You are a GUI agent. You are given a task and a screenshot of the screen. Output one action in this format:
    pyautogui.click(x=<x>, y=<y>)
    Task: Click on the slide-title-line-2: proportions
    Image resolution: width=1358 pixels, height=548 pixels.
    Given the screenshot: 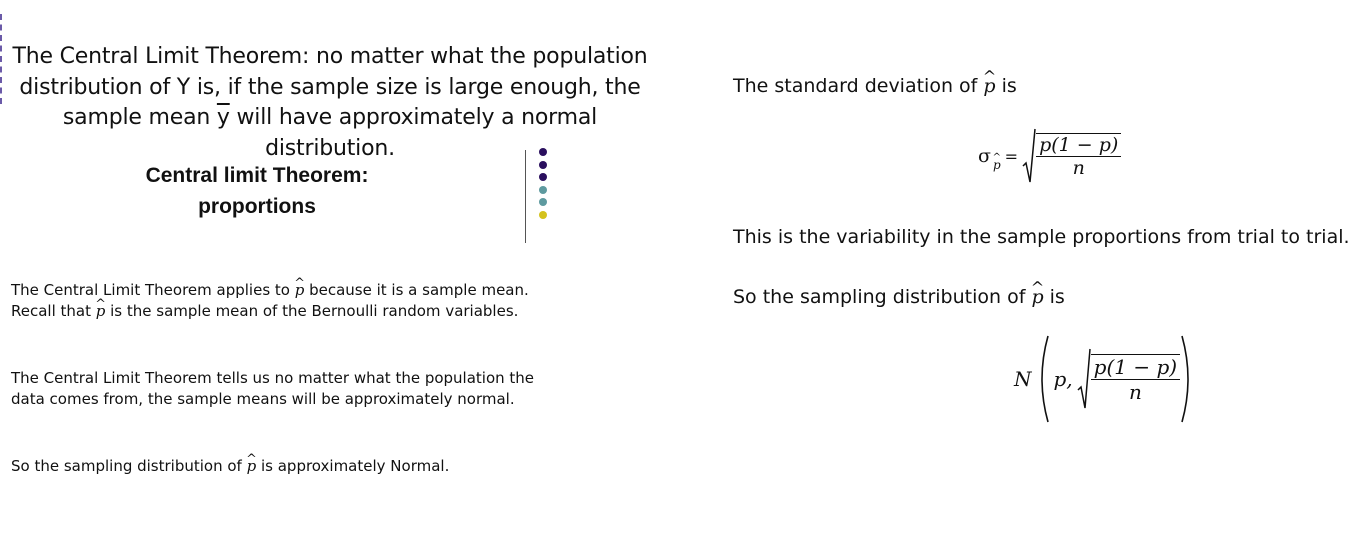 What is the action you would take?
    pyautogui.click(x=257, y=206)
    